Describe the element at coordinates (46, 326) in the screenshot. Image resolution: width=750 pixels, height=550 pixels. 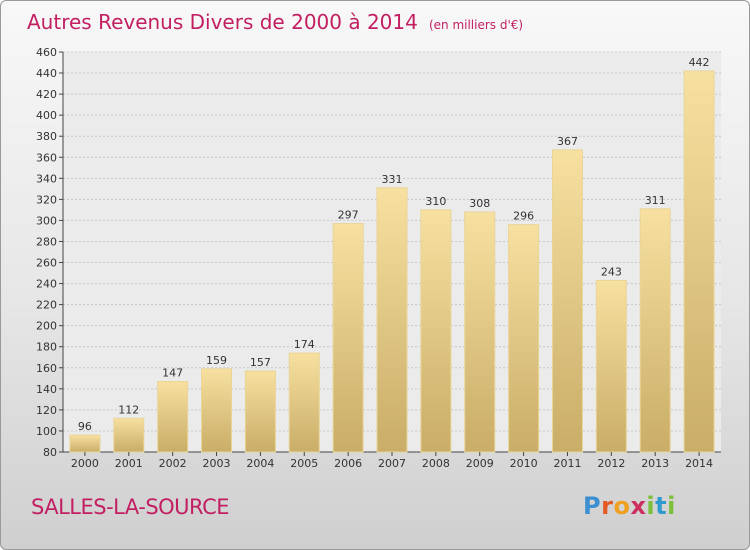
I see `y-tick-label: 200` at that location.